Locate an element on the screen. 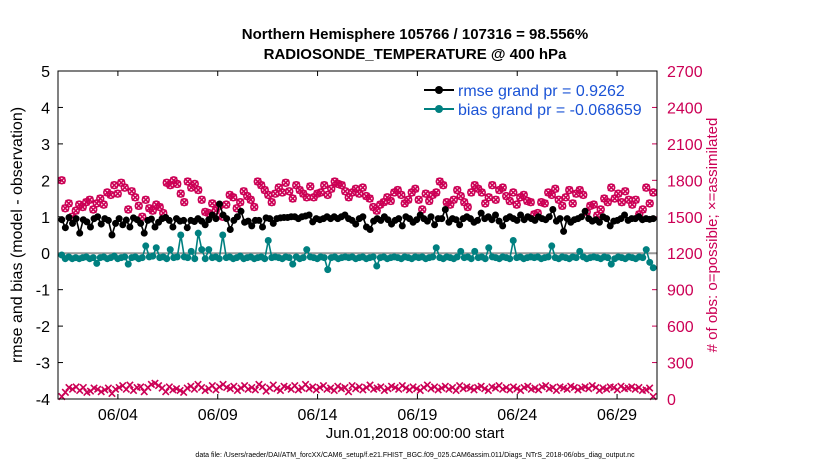 The height and width of the screenshot is (470, 830). right-tick-label: 2700 is located at coordinates (685, 72).